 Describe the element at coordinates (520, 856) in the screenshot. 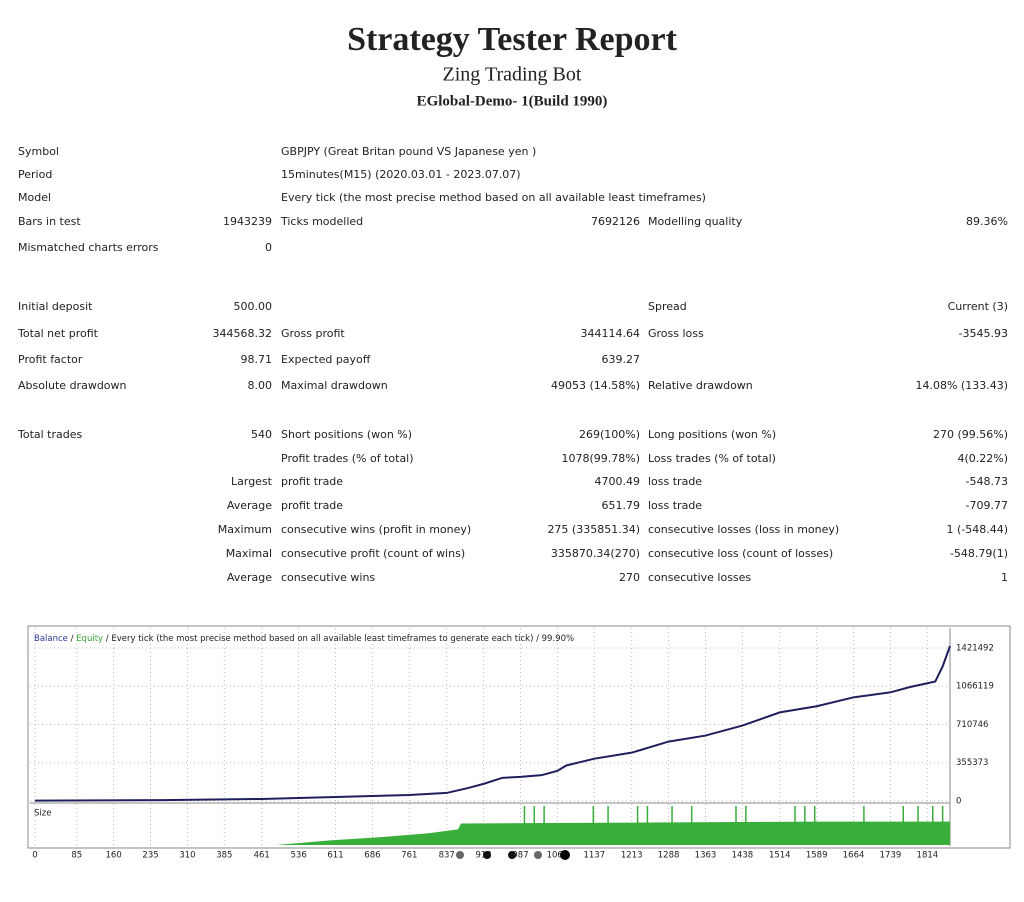

I see `x-tick-label: 987` at that location.